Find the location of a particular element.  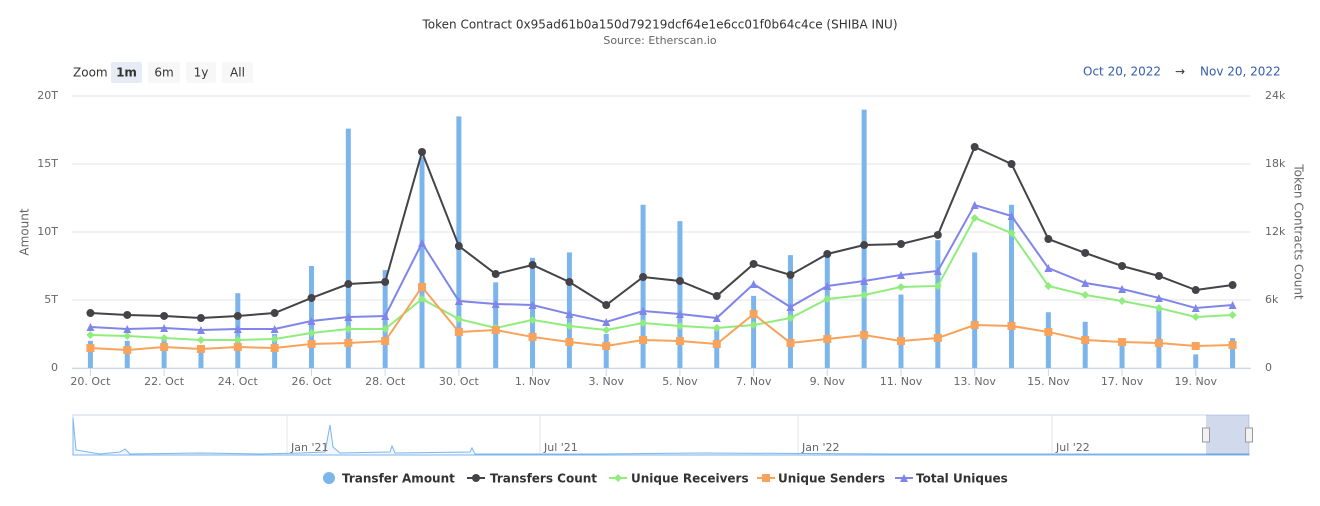

navigator is located at coordinates (662, 435).